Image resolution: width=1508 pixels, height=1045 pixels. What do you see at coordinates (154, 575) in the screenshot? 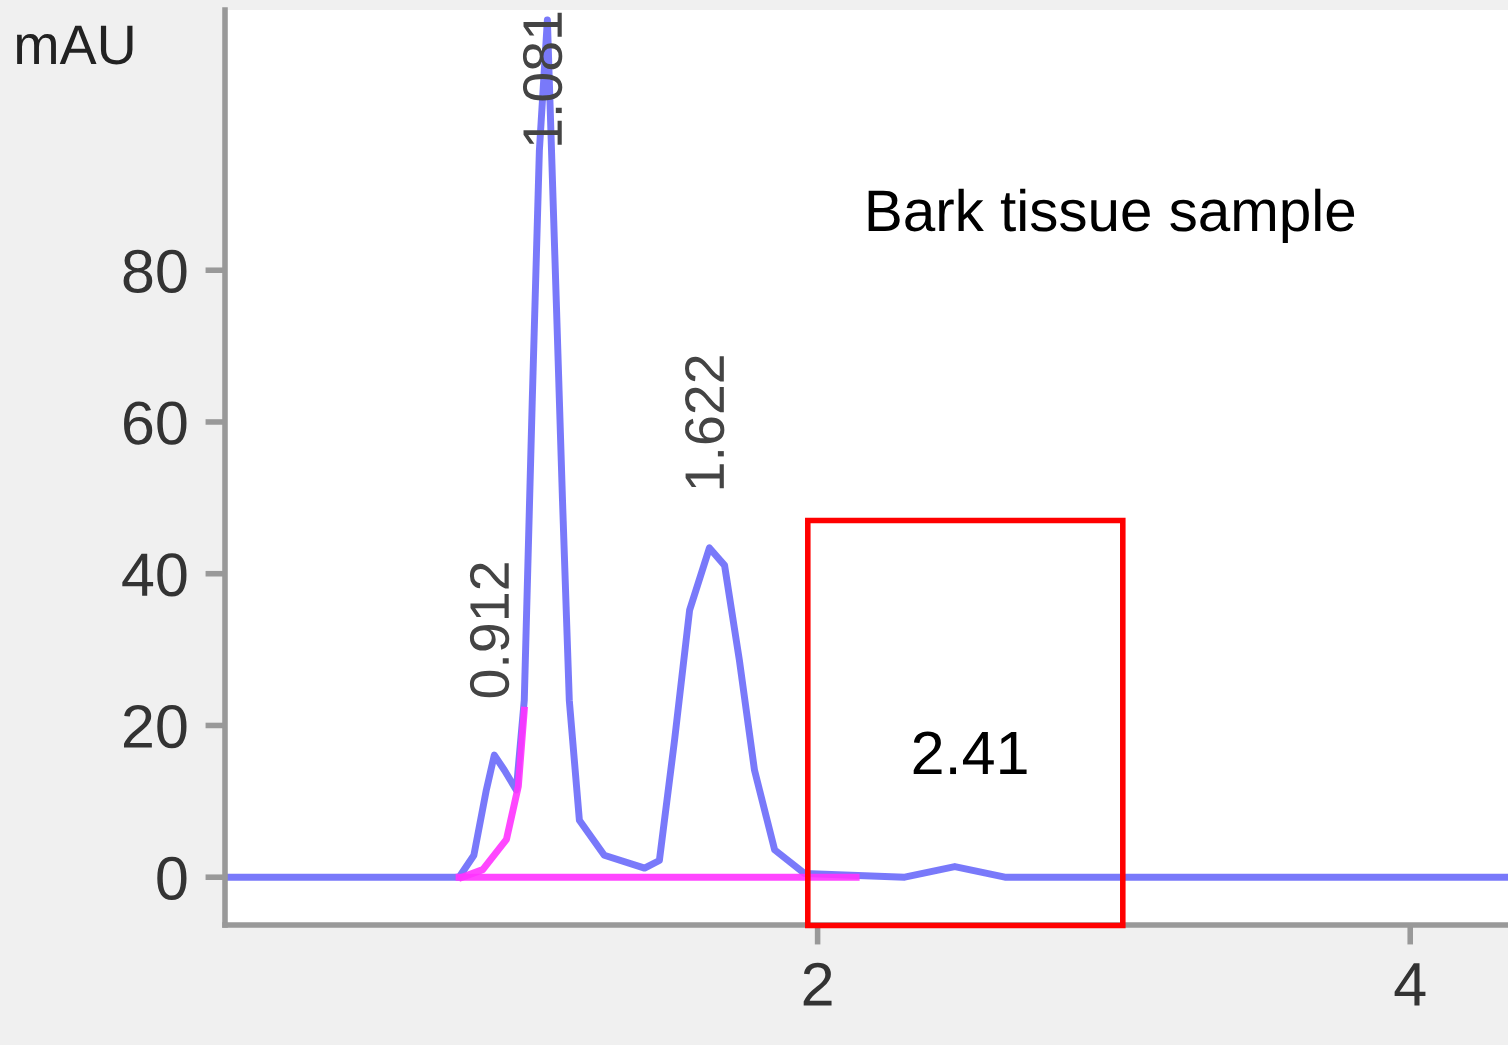
I see `y-tick-label: 40` at bounding box center [154, 575].